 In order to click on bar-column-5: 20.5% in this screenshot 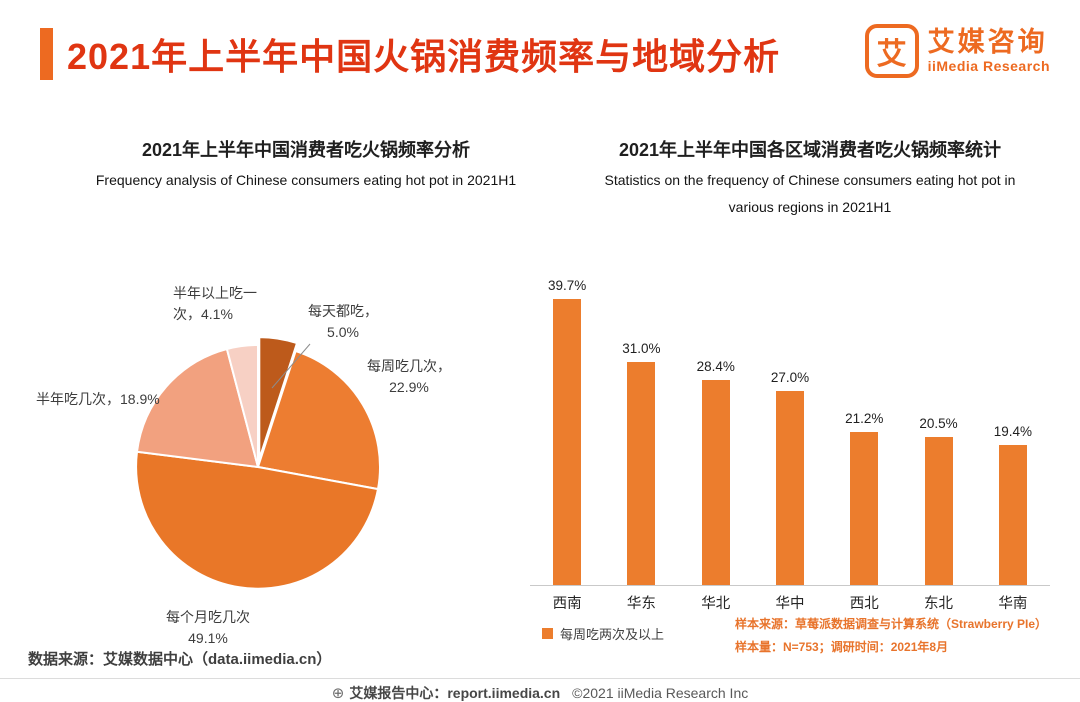, I will do `click(938, 500)`.